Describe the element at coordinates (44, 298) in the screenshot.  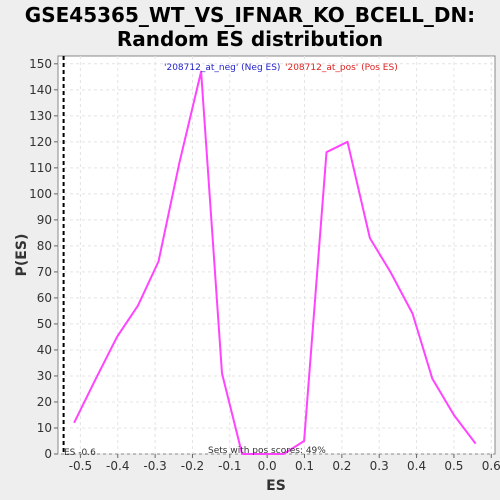
I see `y-tick-label: 60` at that location.